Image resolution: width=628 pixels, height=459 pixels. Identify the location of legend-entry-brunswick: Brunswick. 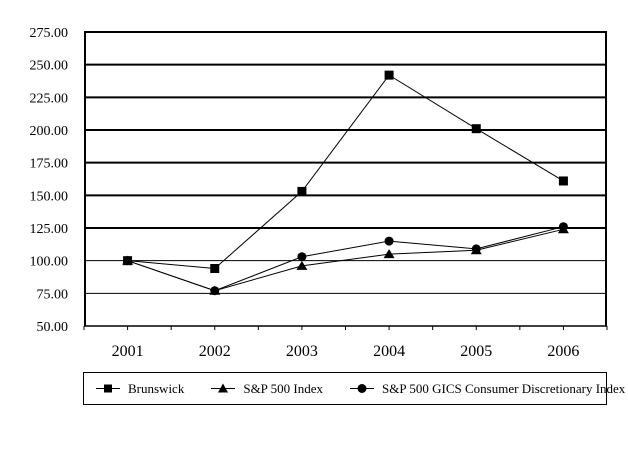
(140, 388).